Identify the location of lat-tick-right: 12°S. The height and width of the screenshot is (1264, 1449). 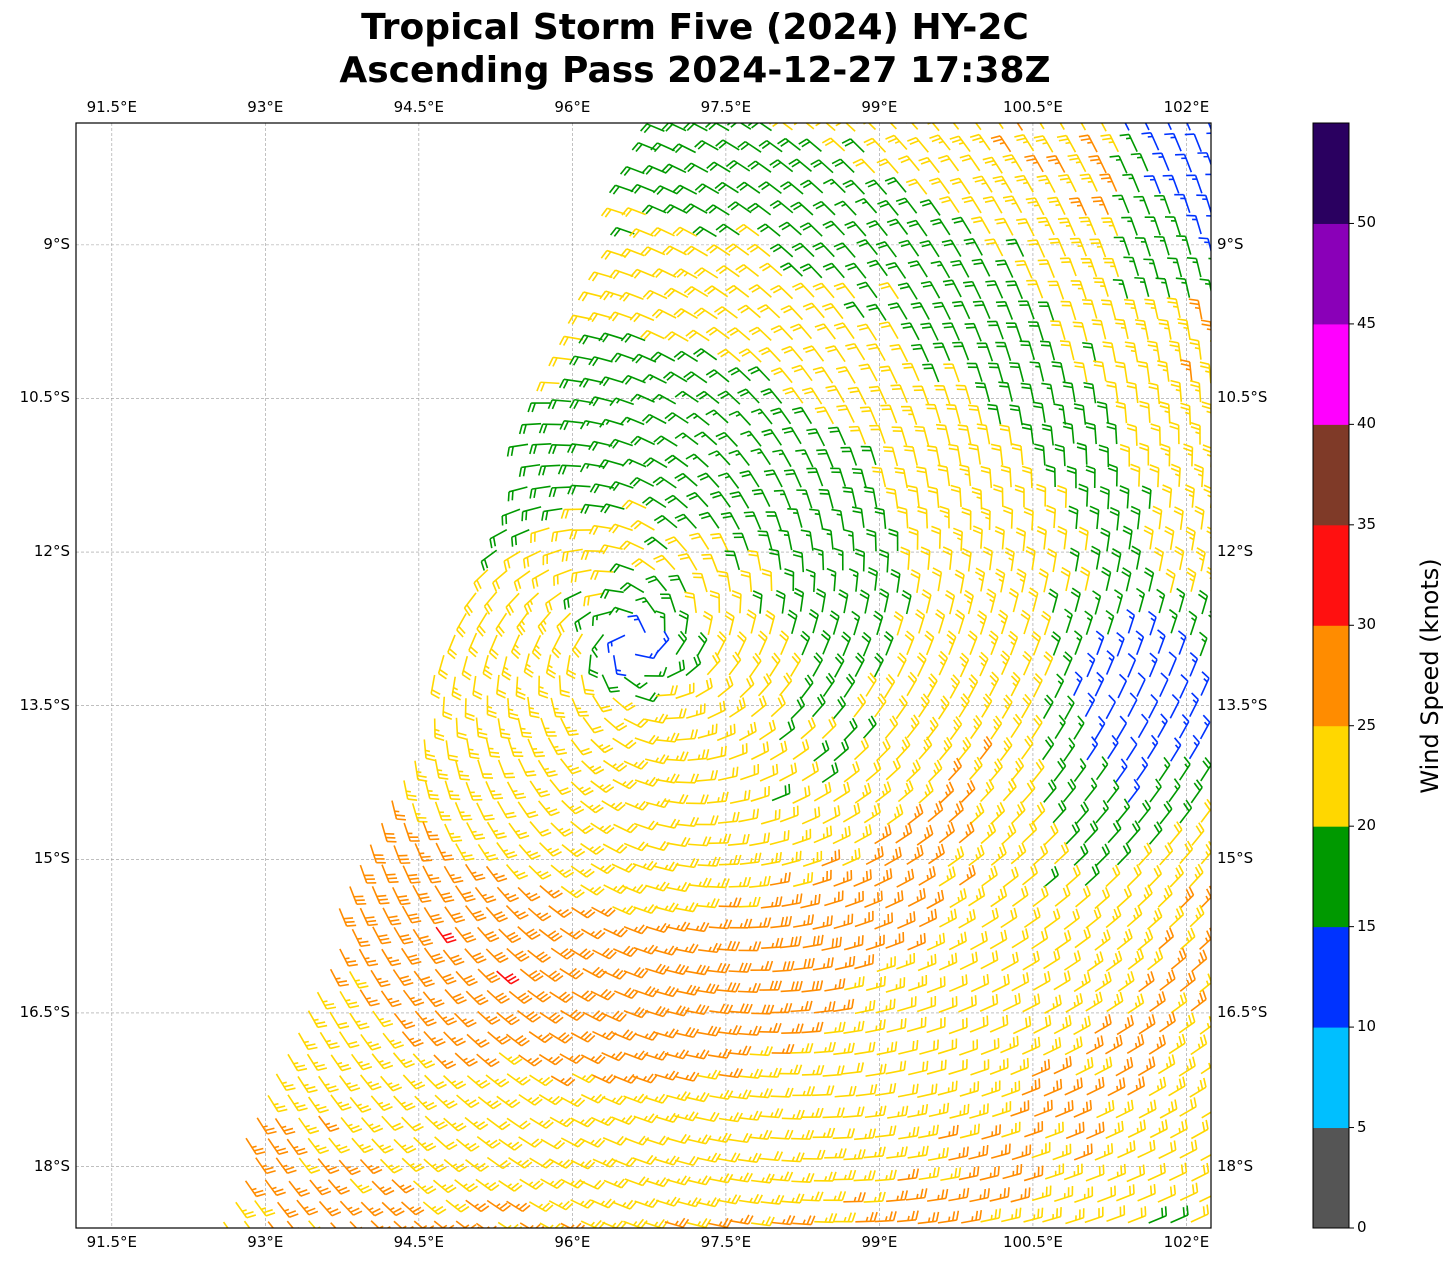
(1235, 551).